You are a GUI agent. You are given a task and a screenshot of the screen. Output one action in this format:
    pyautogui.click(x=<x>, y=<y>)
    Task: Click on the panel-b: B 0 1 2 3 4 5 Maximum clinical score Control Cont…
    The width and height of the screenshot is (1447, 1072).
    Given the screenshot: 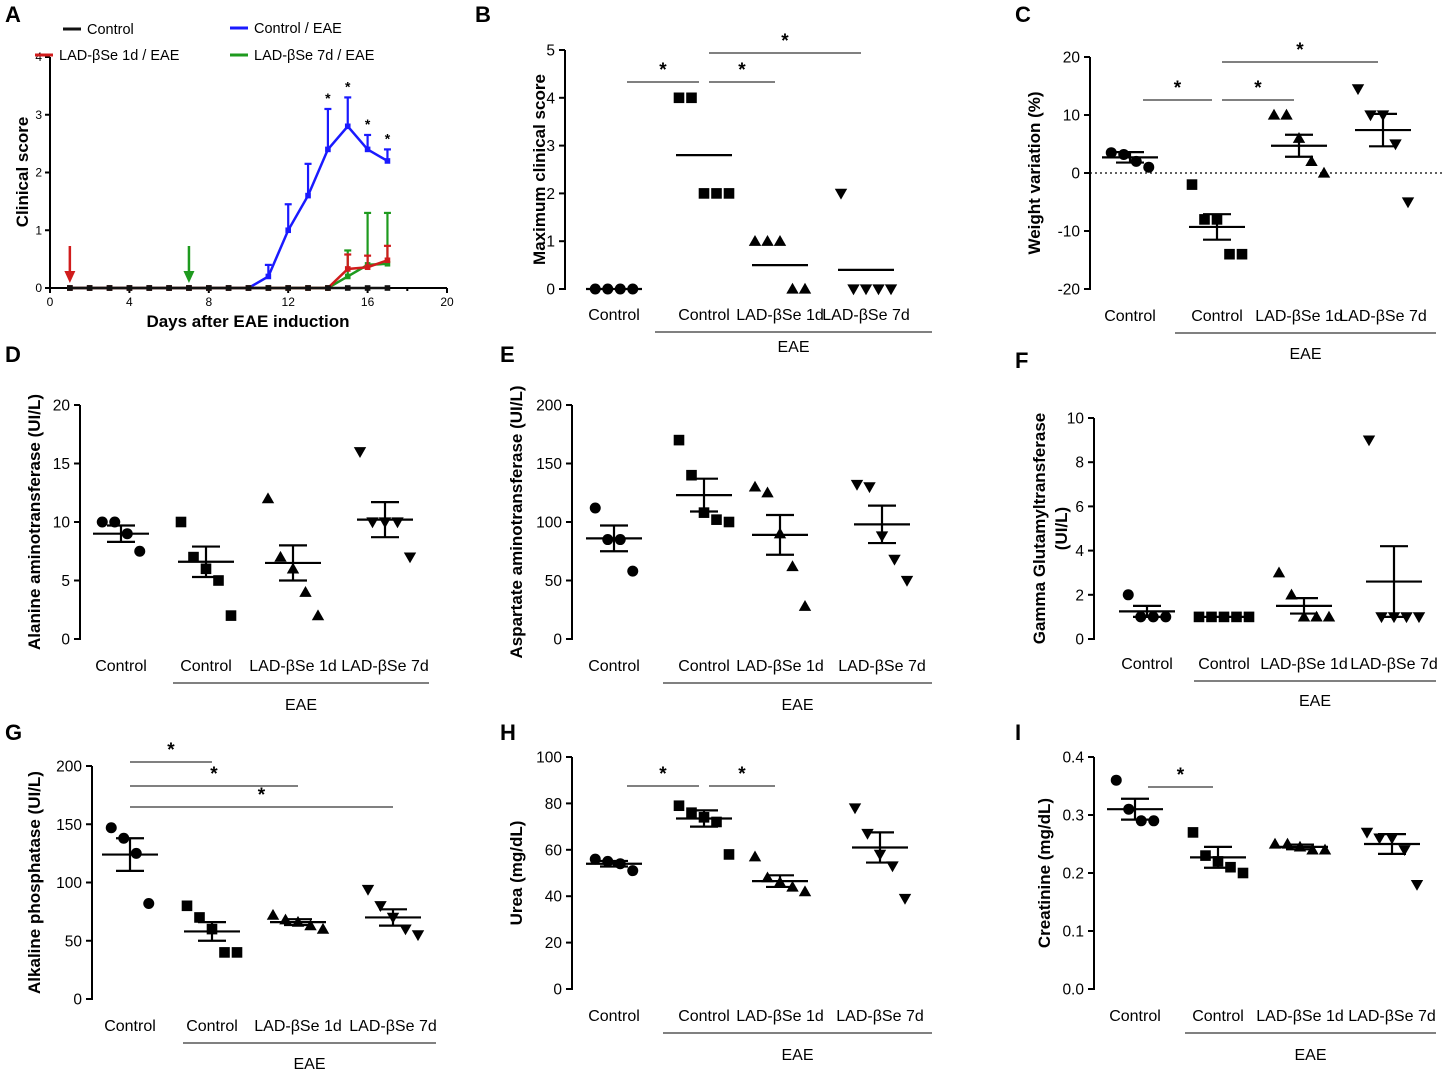 What is the action you would take?
    pyautogui.click(x=703, y=179)
    